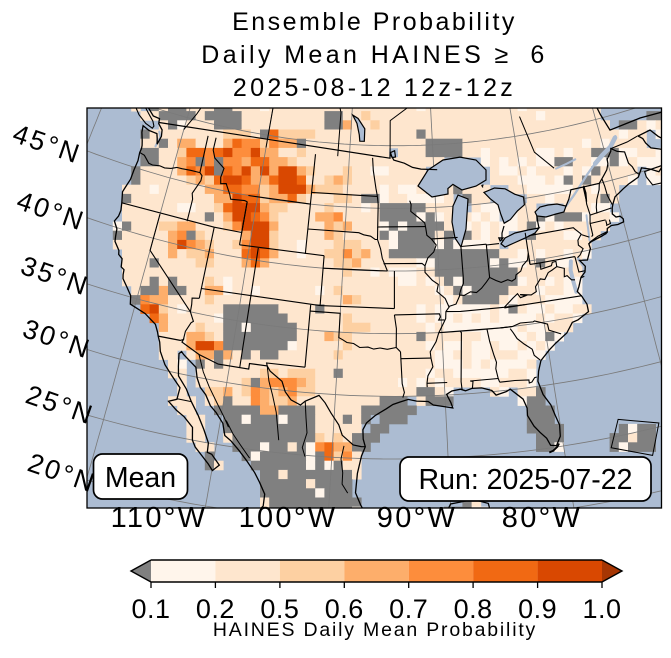 The height and width of the screenshot is (658, 671). I want to click on svg-text: 0.2, so click(215, 609).